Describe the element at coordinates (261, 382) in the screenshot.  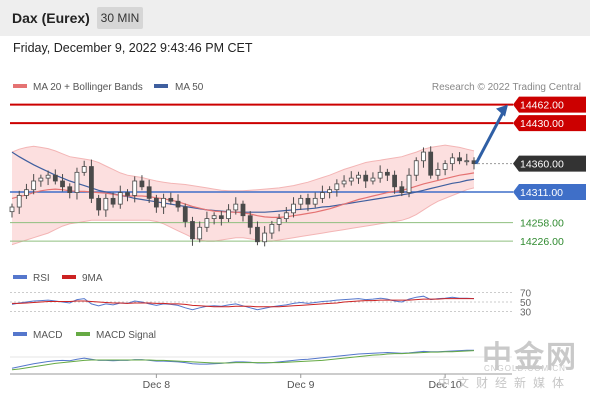
I see `x-axis: Dec 8 Dec 9 Dec 10` at that location.